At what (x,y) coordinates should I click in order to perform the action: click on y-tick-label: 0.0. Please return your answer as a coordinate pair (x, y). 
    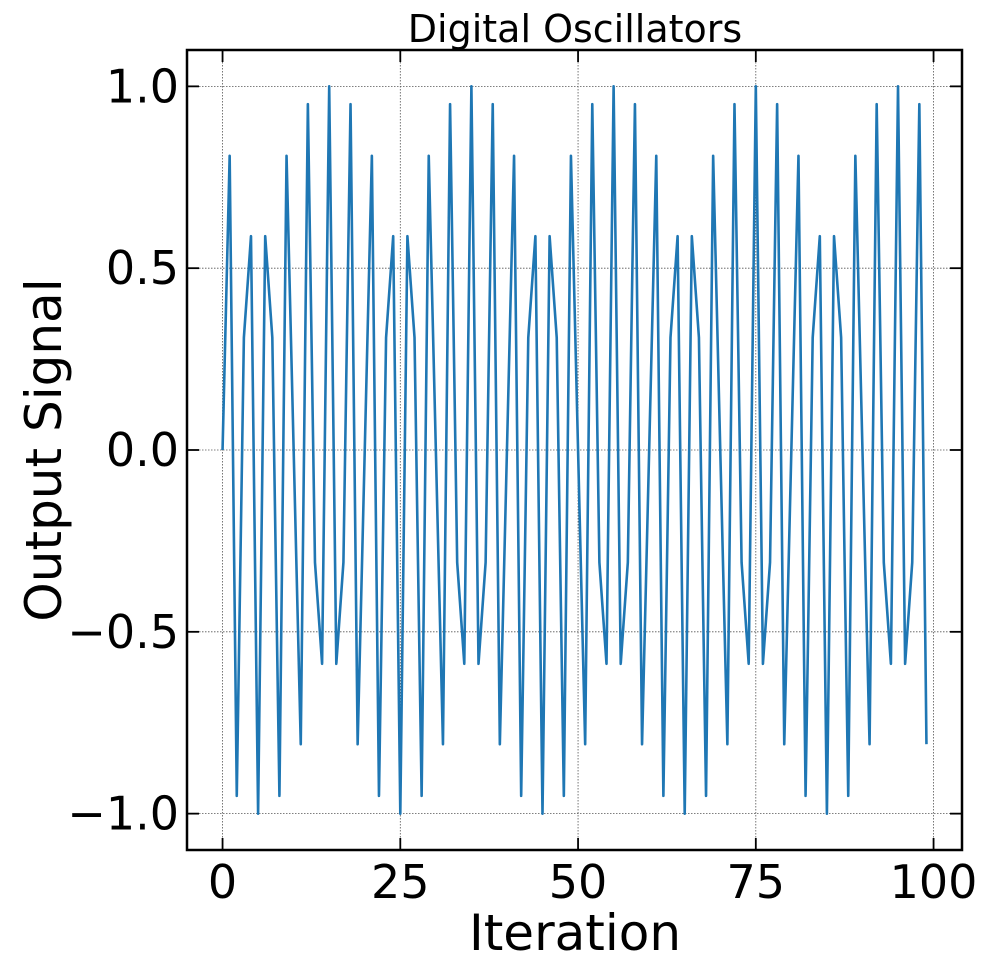
    Looking at the image, I should click on (142, 450).